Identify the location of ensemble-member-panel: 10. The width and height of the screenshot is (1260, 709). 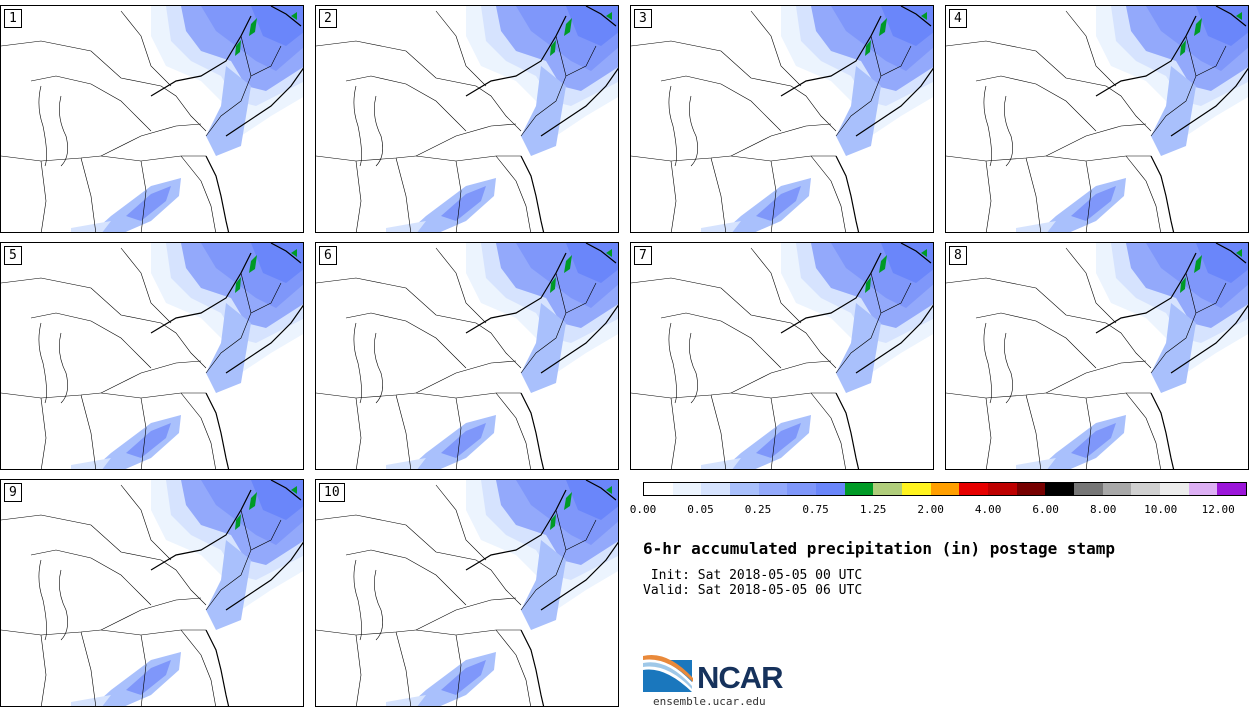
(467, 593).